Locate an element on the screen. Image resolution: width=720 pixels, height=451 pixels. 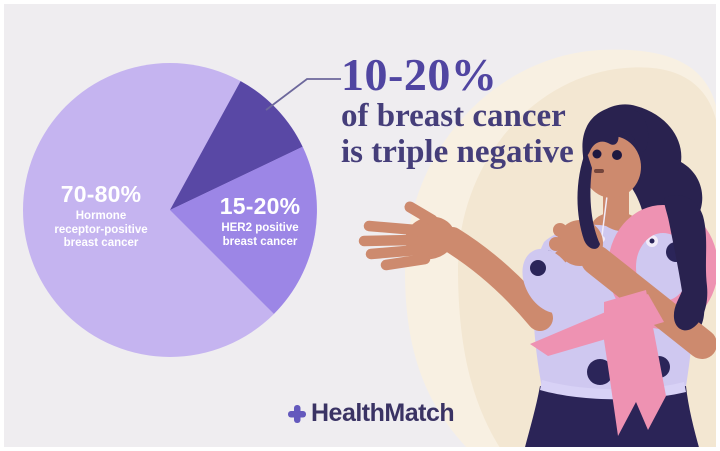
logo-text: HealthMatch is located at coordinates (383, 413).